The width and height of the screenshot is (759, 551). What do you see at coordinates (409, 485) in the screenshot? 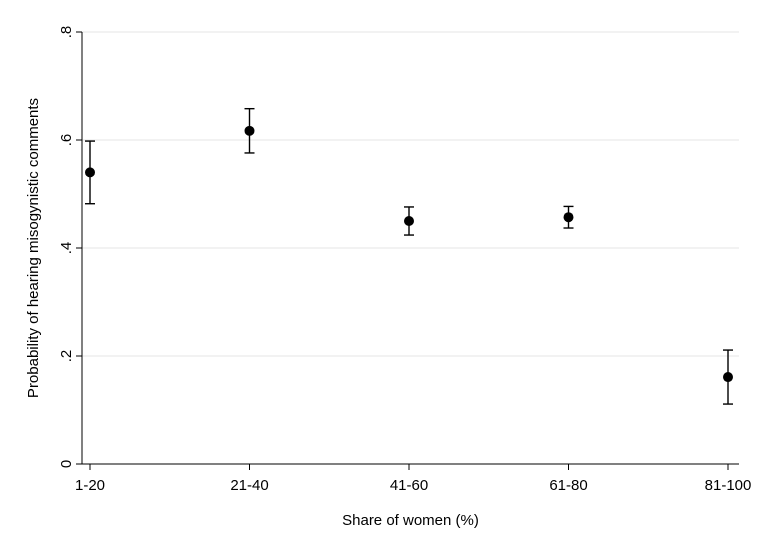
I see `x-tick-label: 41-60` at bounding box center [409, 485].